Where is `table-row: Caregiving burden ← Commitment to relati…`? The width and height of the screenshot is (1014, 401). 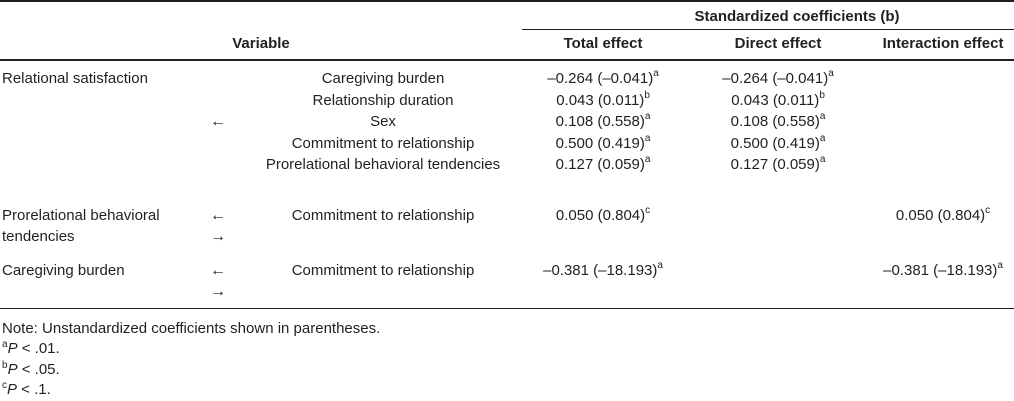
table-row: Caregiving burden ← Commitment to relati… is located at coordinates (507, 265).